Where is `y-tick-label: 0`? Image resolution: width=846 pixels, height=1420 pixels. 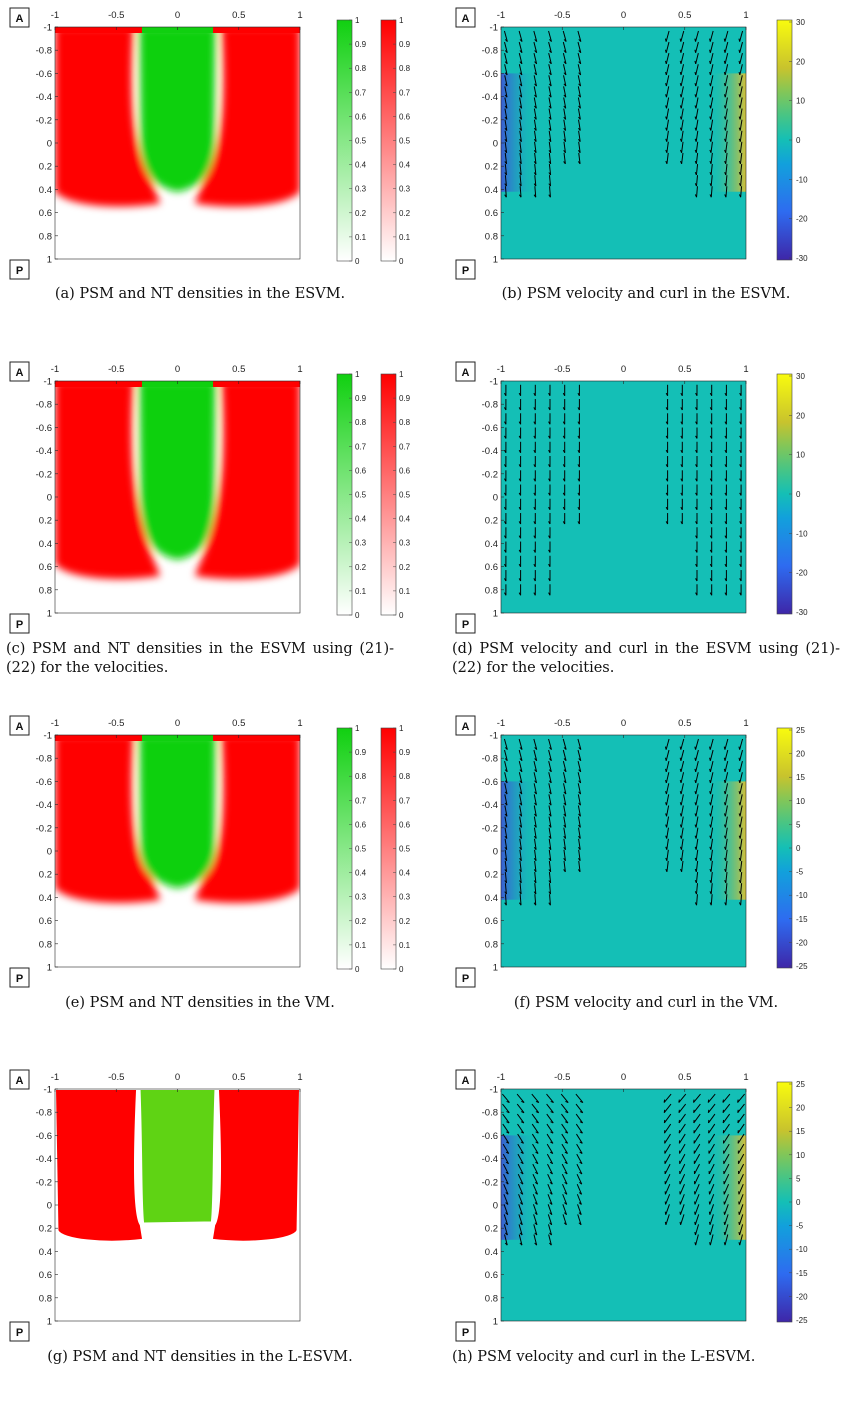
y-tick-label: 0 is located at coordinates (495, 144).